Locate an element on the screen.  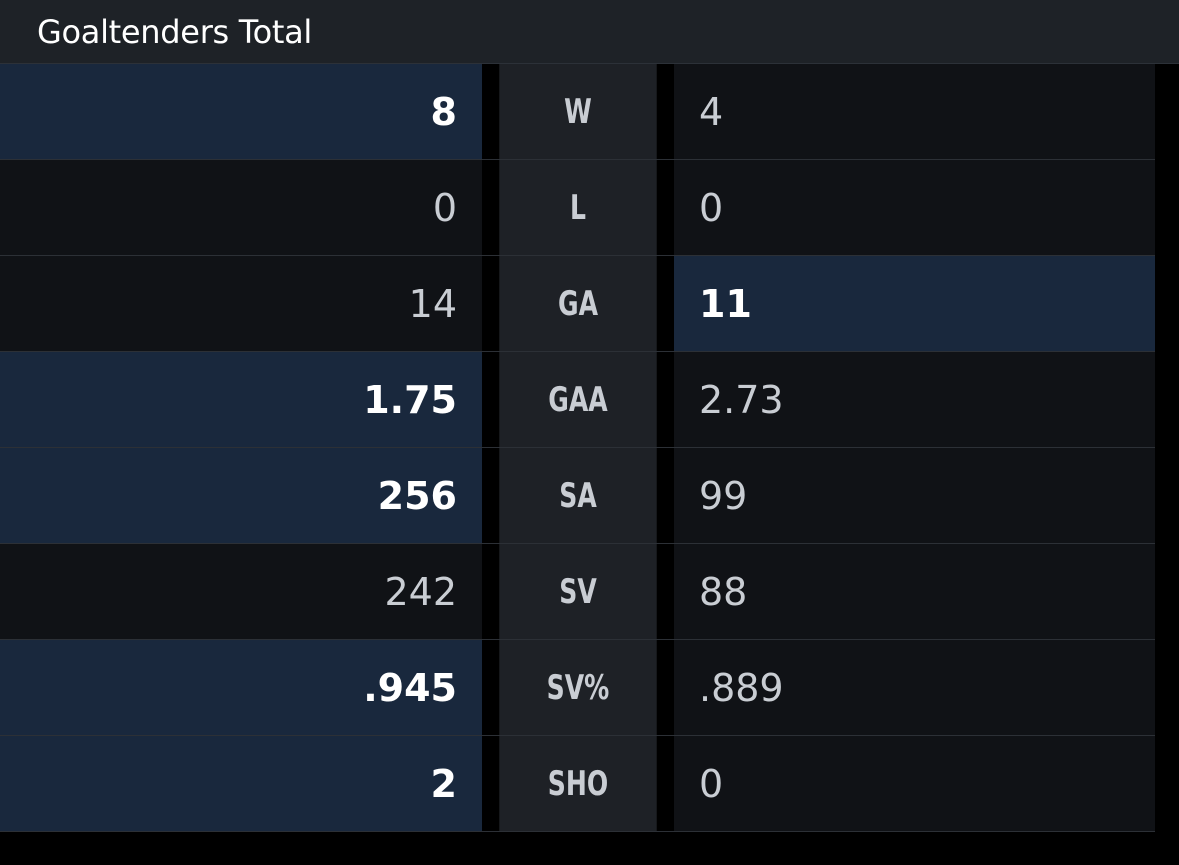
stat-row-w: 8 W 4 is located at coordinates (589, 112).